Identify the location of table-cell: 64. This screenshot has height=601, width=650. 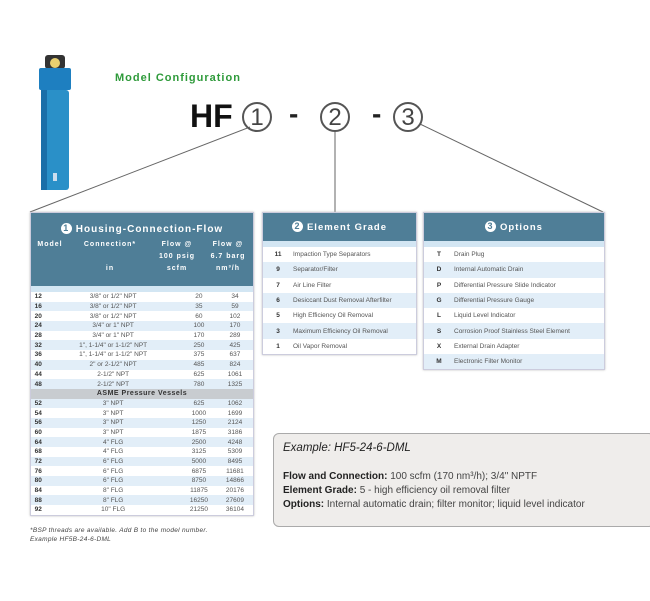
(38, 442).